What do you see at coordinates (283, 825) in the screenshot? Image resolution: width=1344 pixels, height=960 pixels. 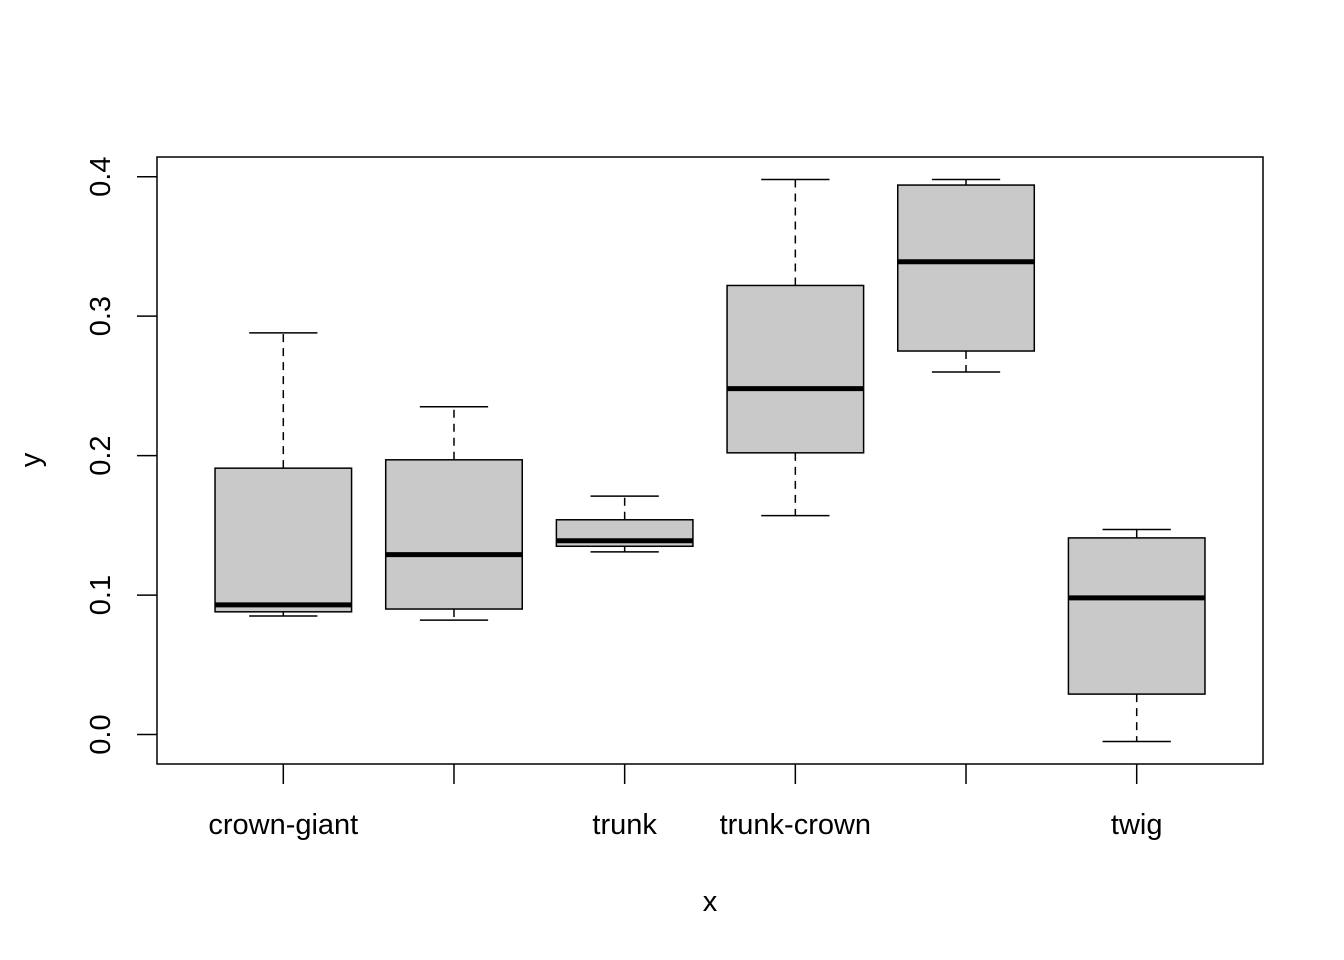 I see `x-tick-label: crown-giant` at bounding box center [283, 825].